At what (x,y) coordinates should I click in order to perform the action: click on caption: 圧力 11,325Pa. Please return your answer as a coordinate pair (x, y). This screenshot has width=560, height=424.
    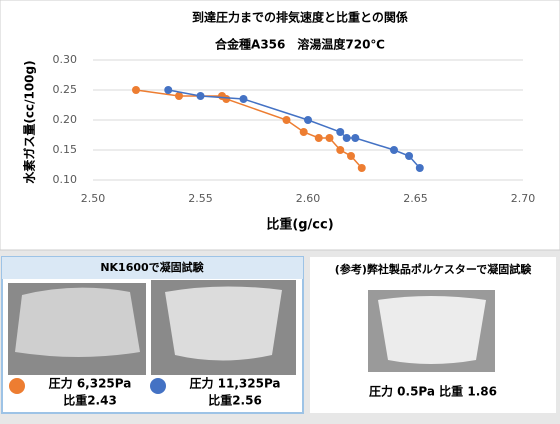
    Looking at the image, I should click on (234, 383).